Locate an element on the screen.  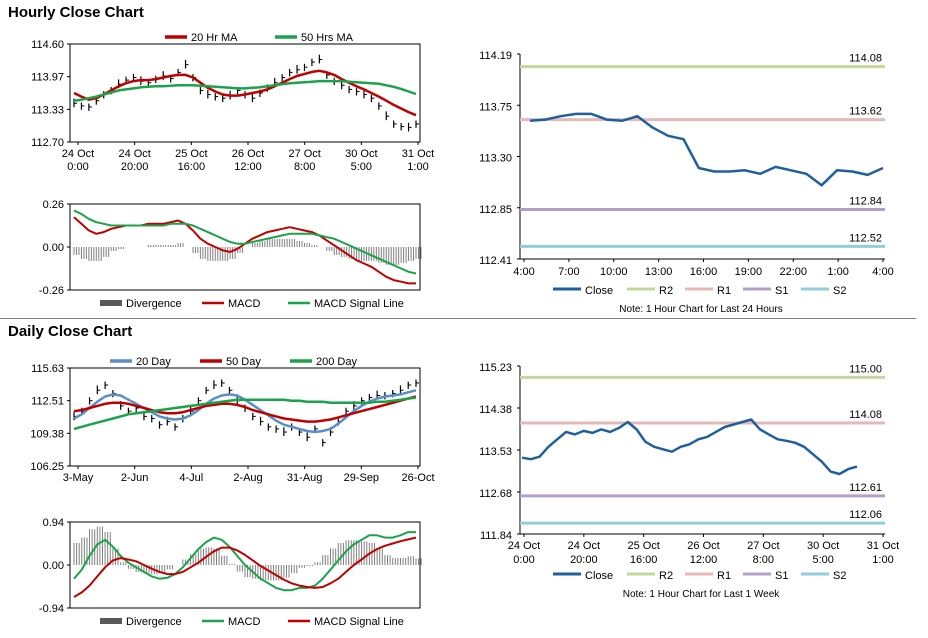
legend-label-r2: R2 is located at coordinates (666, 576).